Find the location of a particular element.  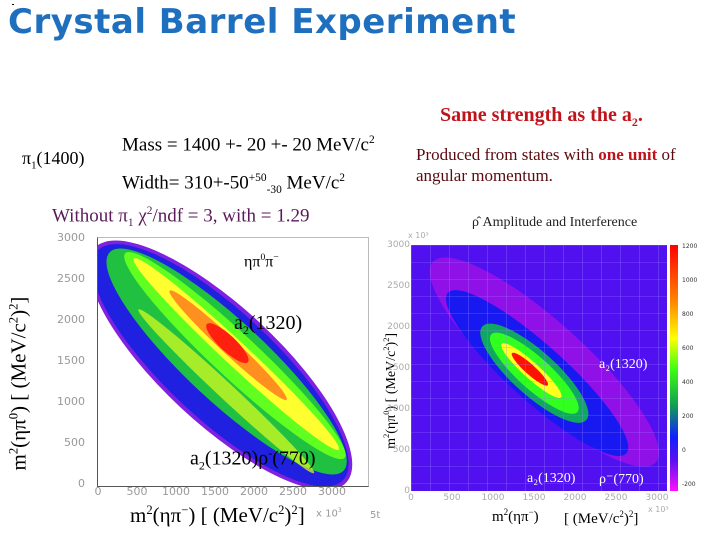

right-chart-title: ρ̂ Amplitude and Interference is located at coordinates (555, 222).